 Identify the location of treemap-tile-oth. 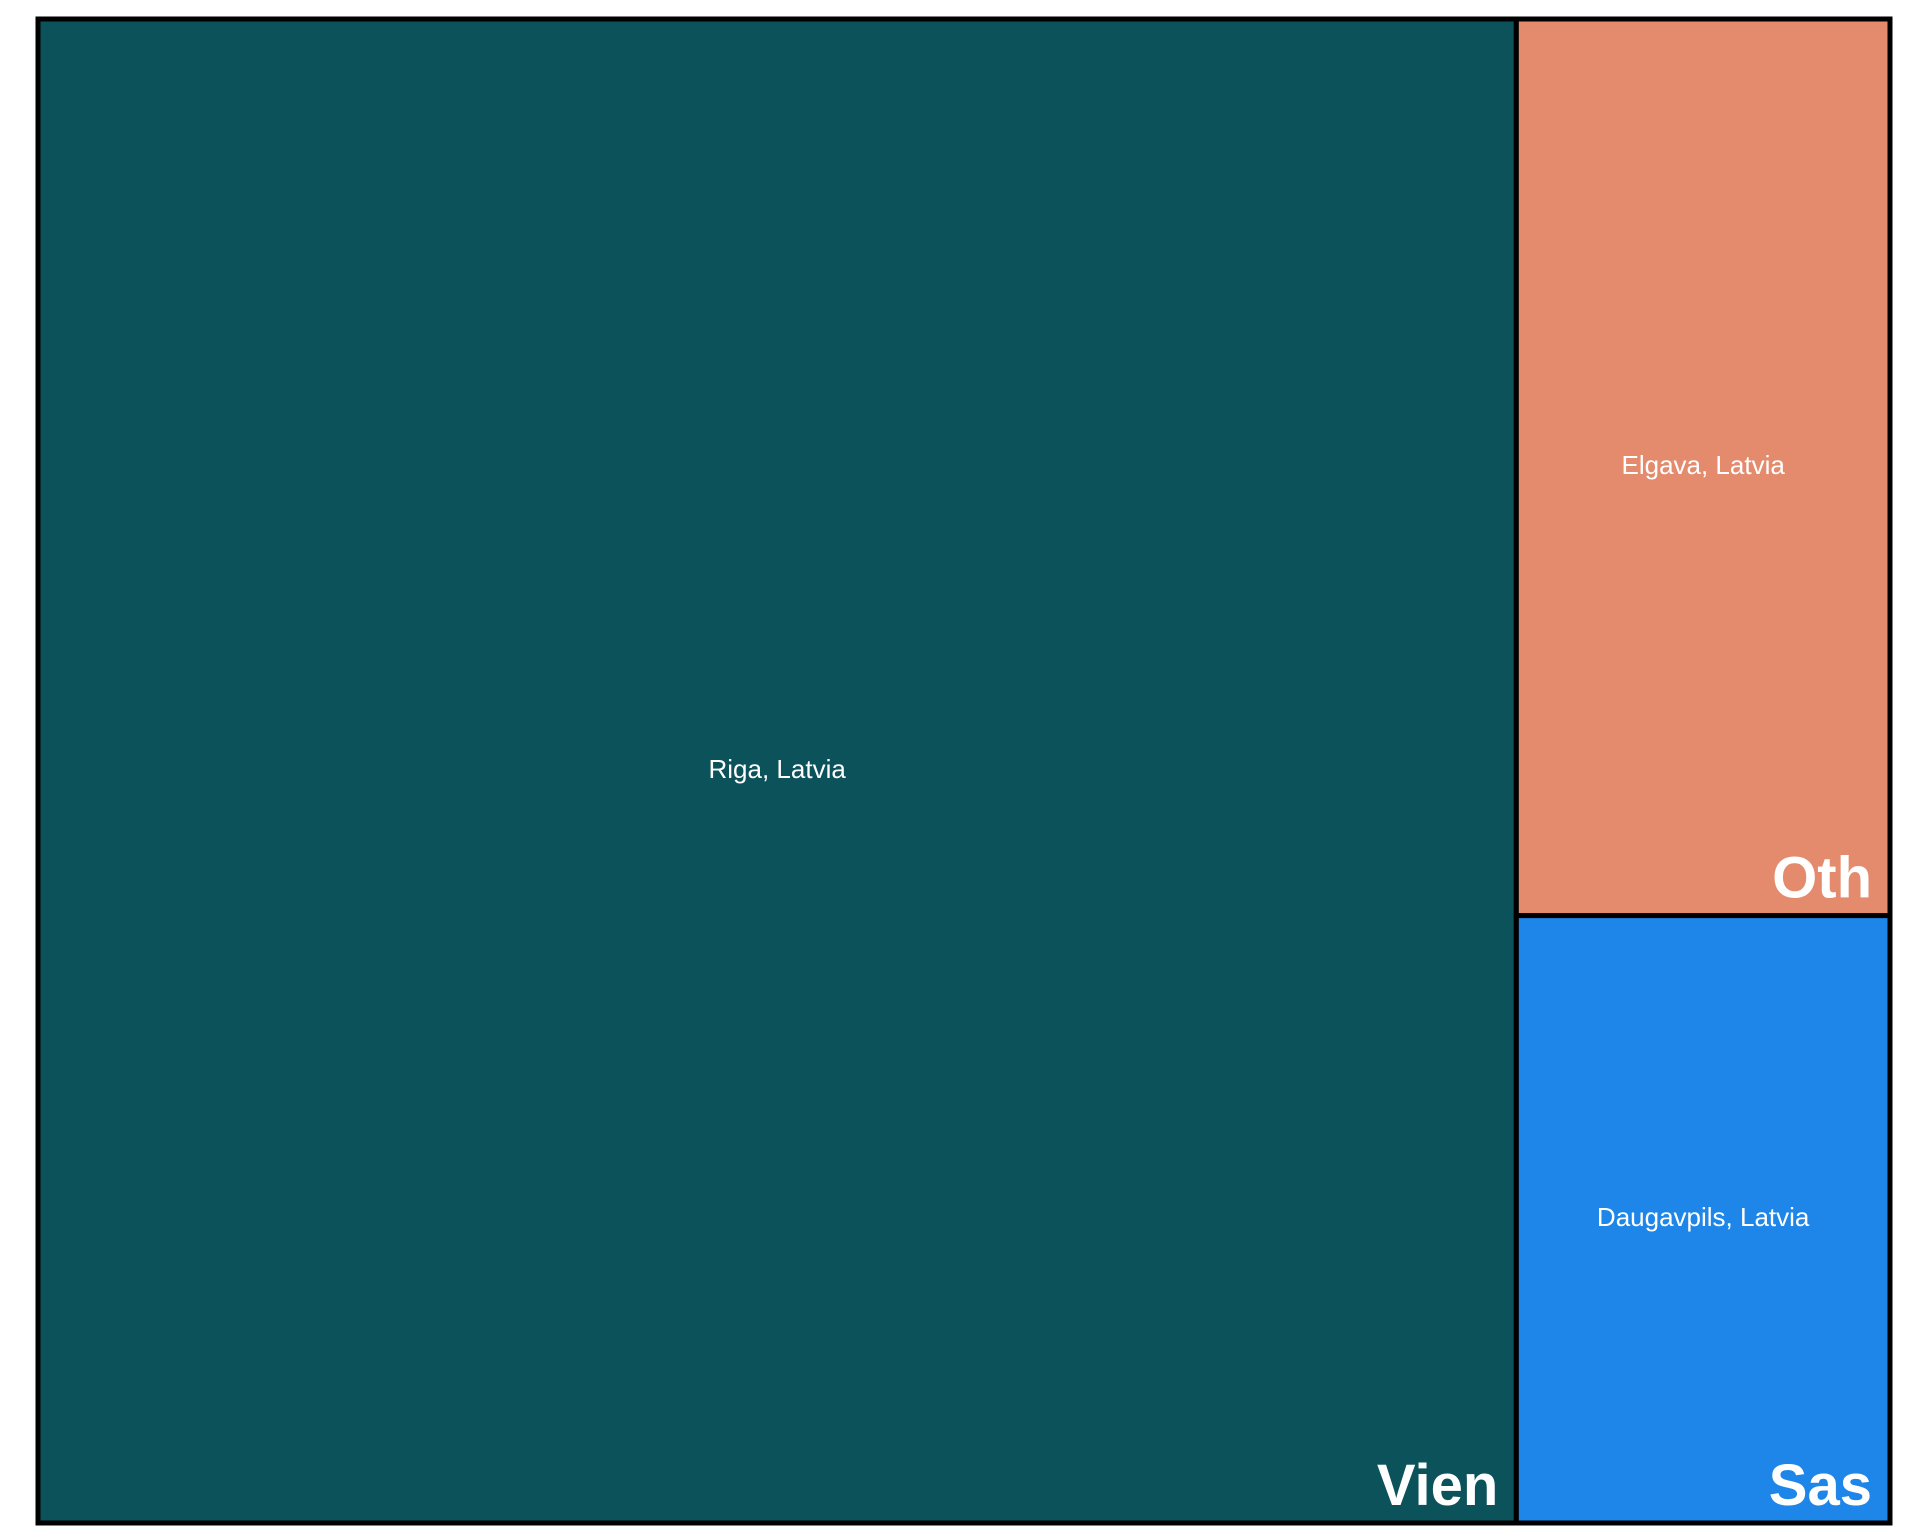
(1703, 467).